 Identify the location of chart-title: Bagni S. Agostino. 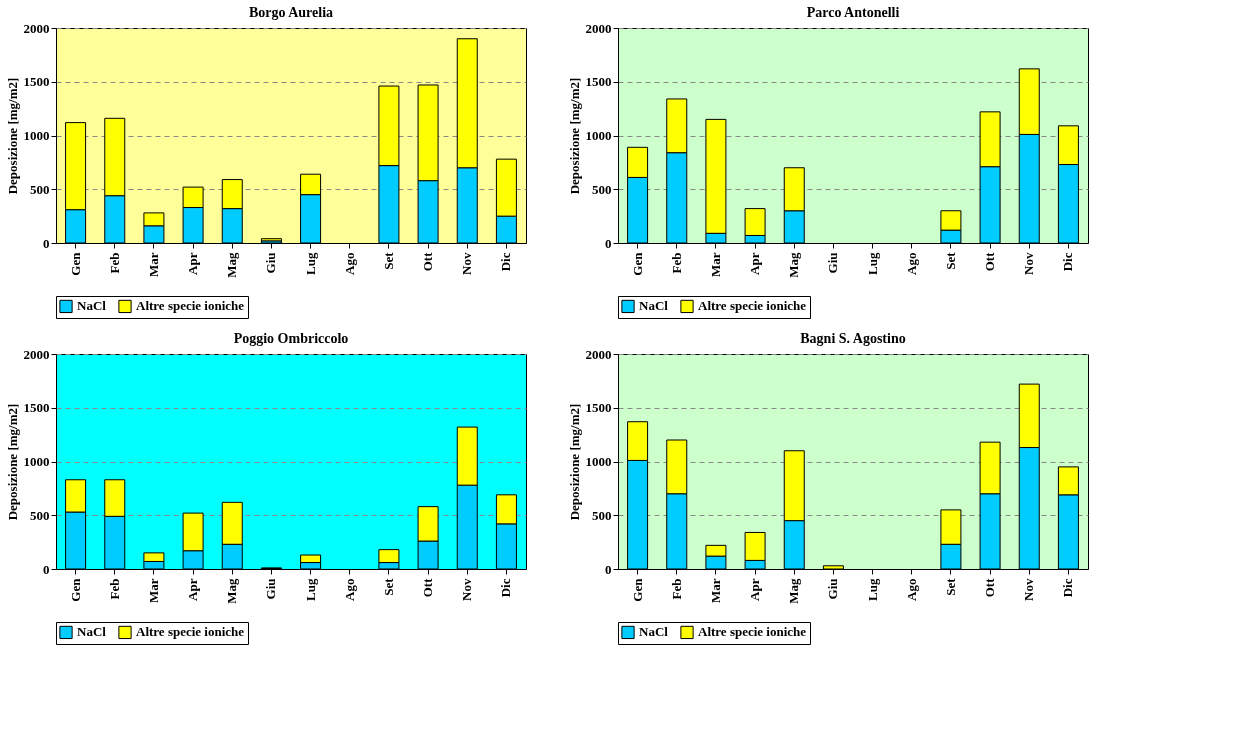
(853, 338).